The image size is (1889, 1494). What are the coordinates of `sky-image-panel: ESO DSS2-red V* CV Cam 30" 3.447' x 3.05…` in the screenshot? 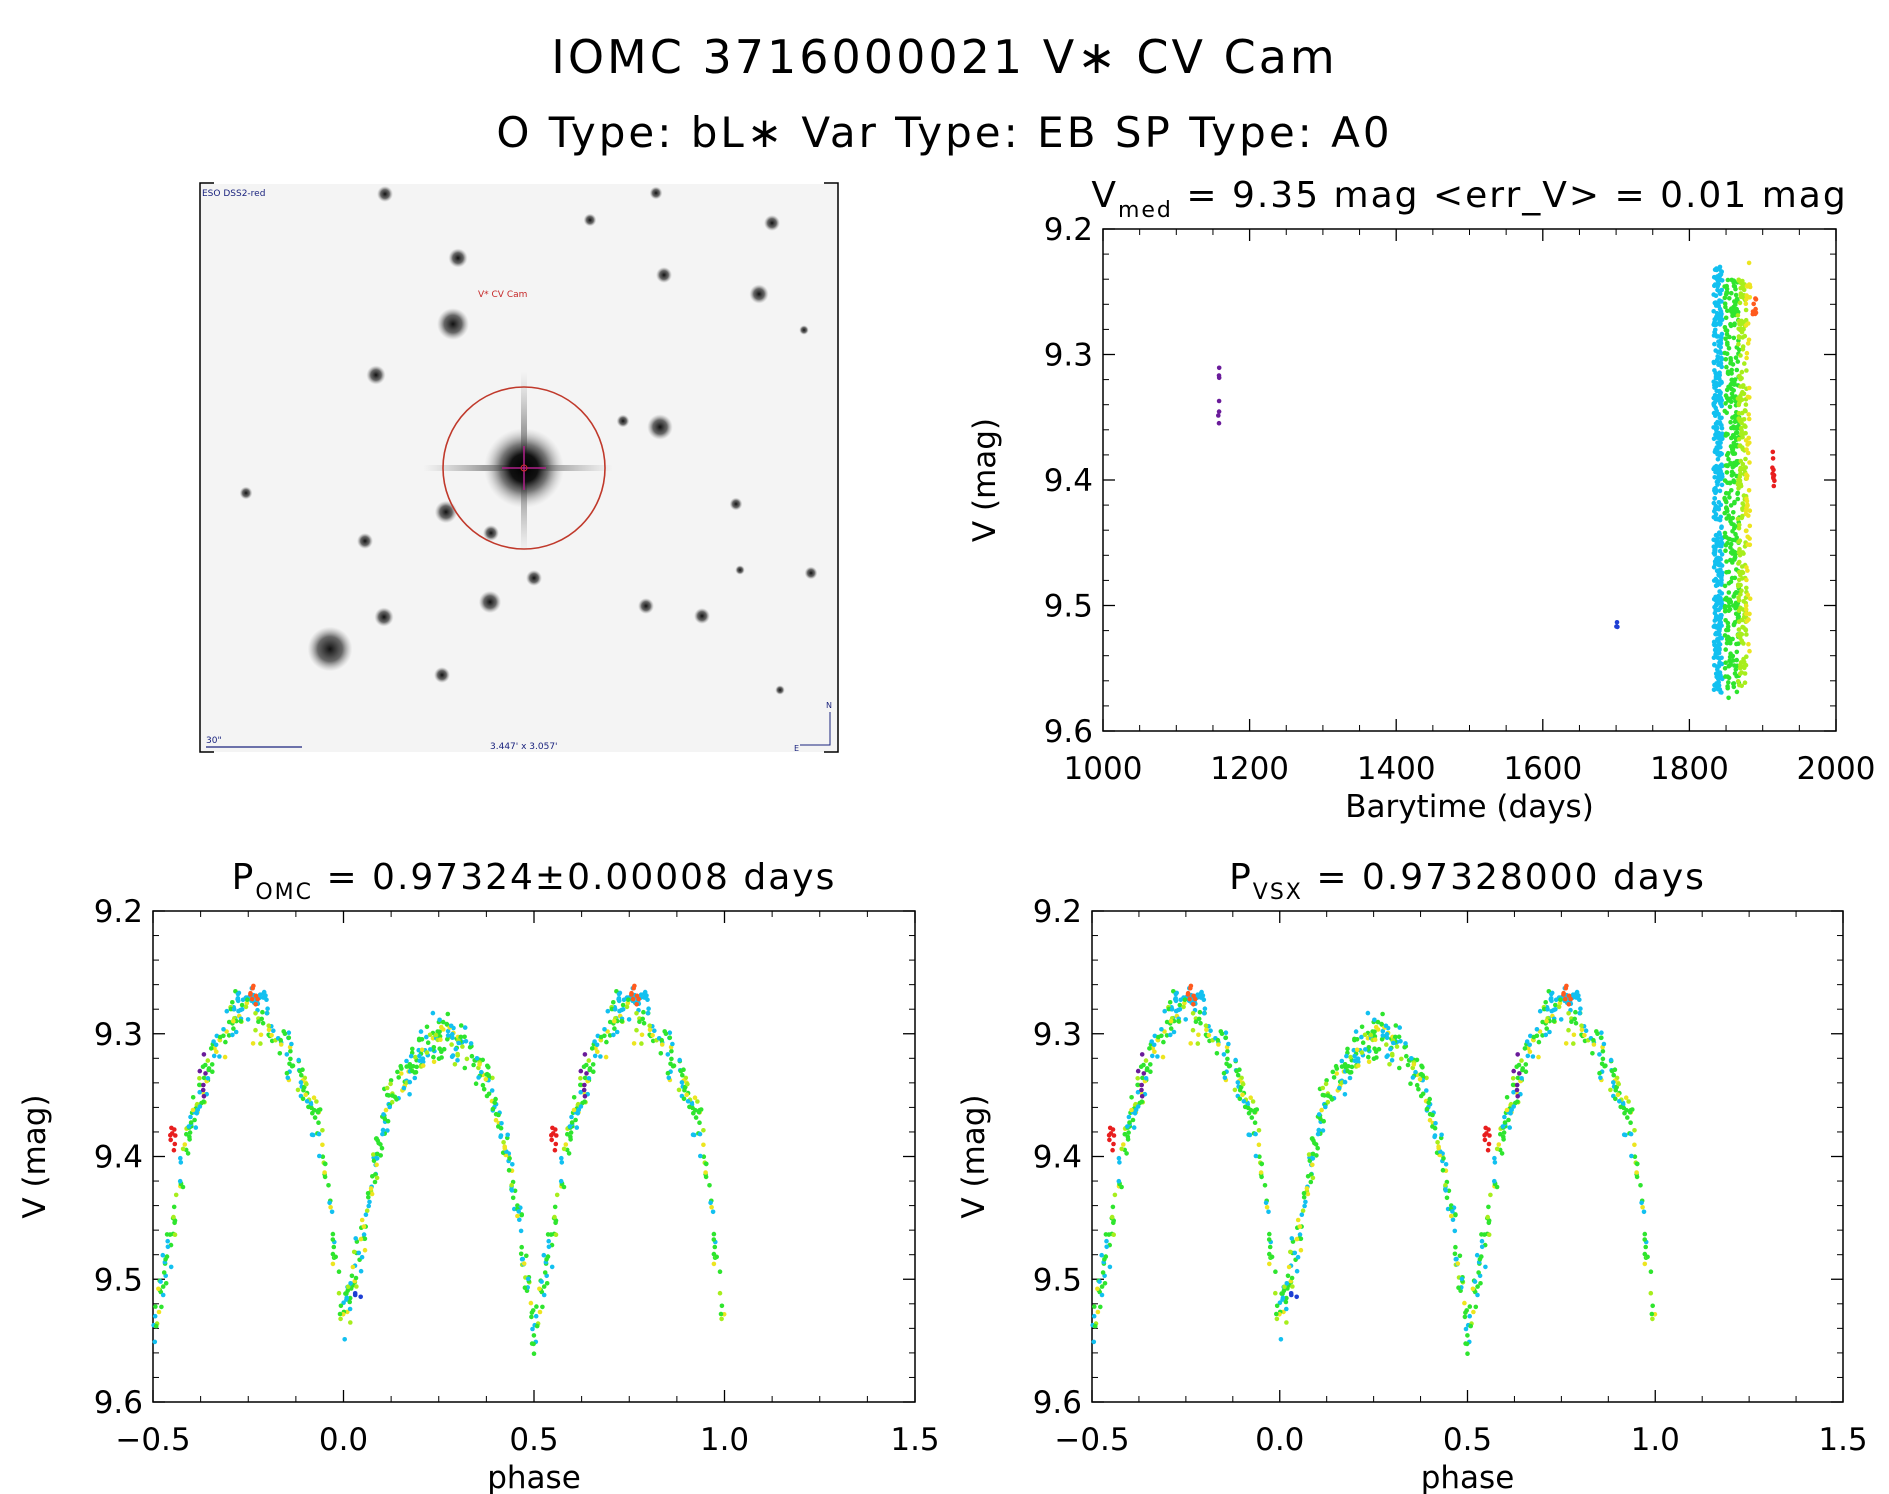 It's located at (519, 467).